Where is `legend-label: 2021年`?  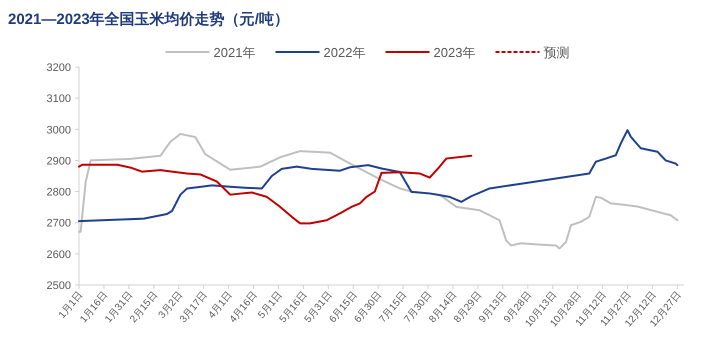
legend-label: 2021年 is located at coordinates (235, 52).